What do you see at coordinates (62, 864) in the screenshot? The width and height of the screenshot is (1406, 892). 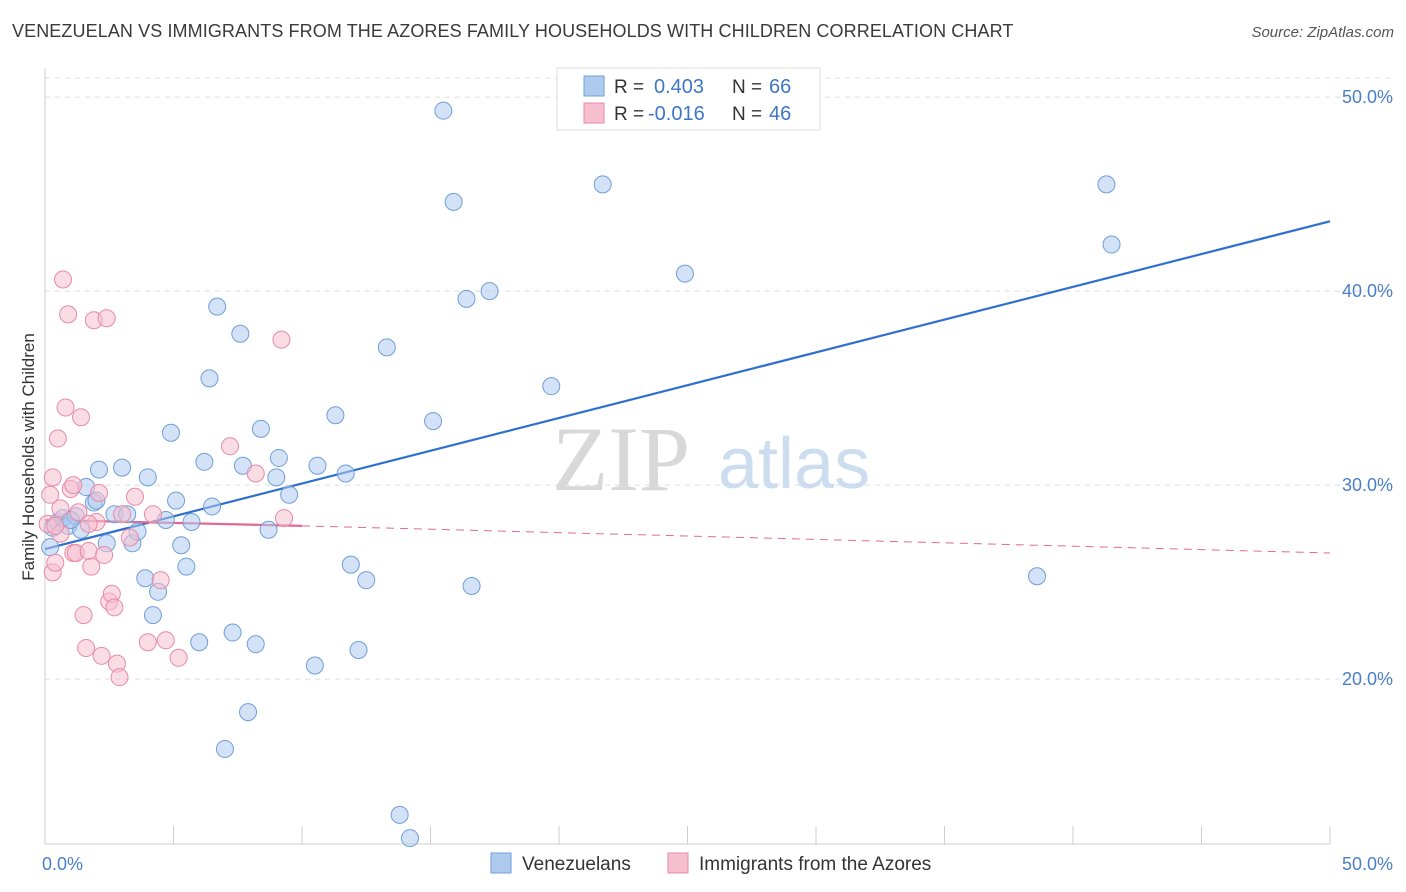 I see `x-tick-label-min: 0.0%` at bounding box center [62, 864].